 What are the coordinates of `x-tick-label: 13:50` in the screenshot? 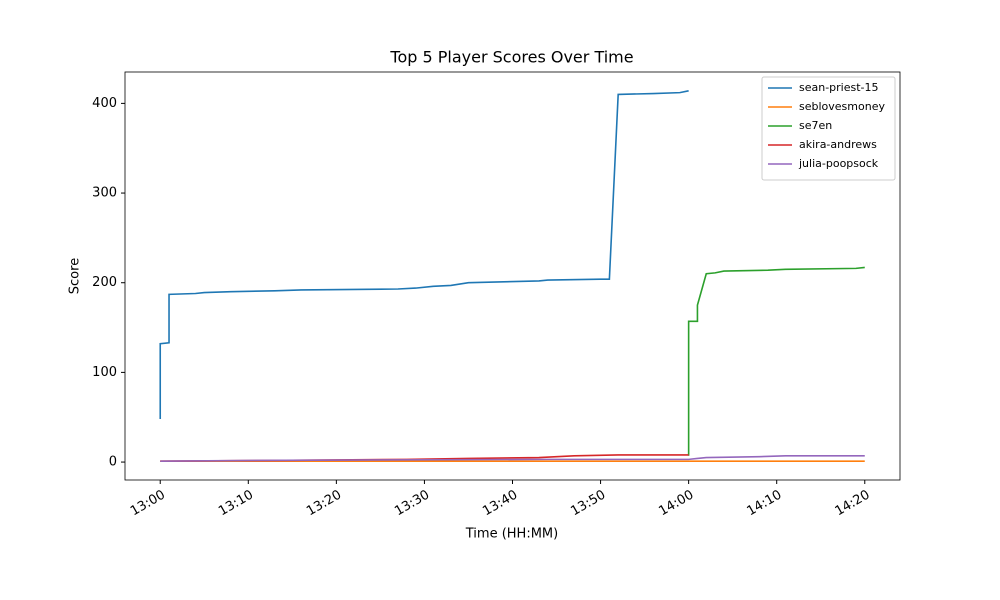 It's located at (588, 504).